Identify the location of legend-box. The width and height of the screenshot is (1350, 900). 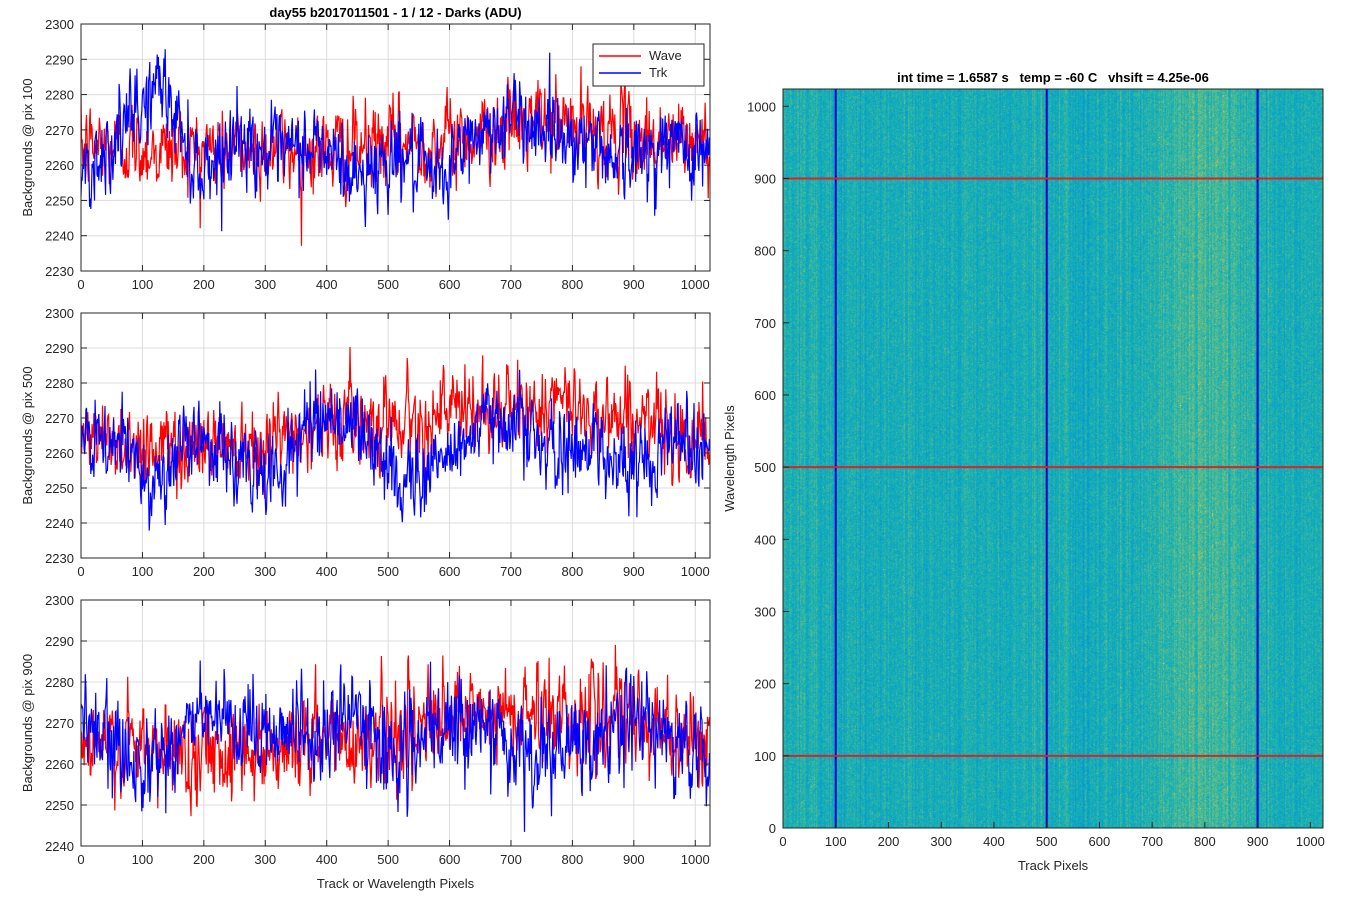
(648, 65).